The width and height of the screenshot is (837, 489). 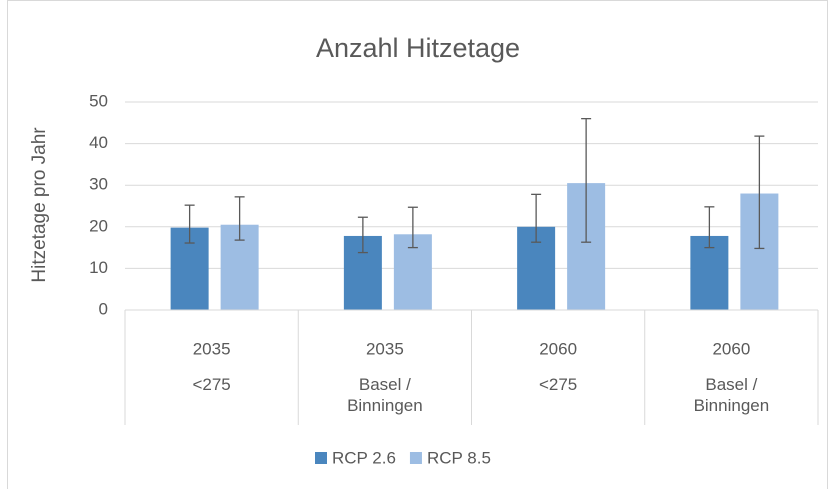 I want to click on chart-title: Anzahl Hitzetage, so click(x=418, y=48).